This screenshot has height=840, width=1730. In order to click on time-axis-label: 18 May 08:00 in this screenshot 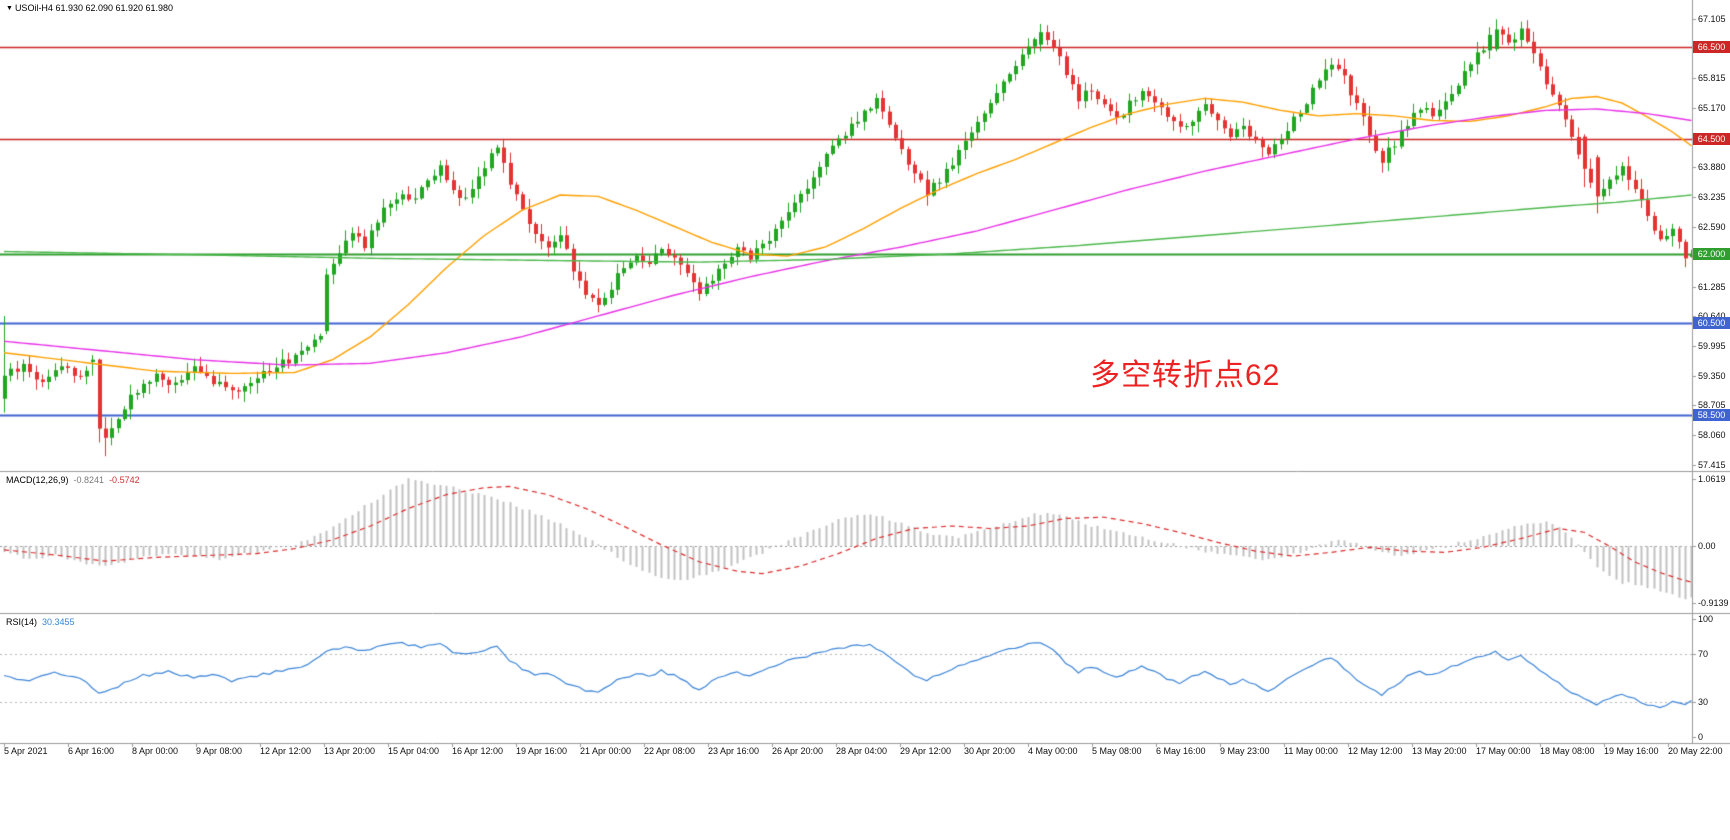, I will do `click(1567, 751)`.